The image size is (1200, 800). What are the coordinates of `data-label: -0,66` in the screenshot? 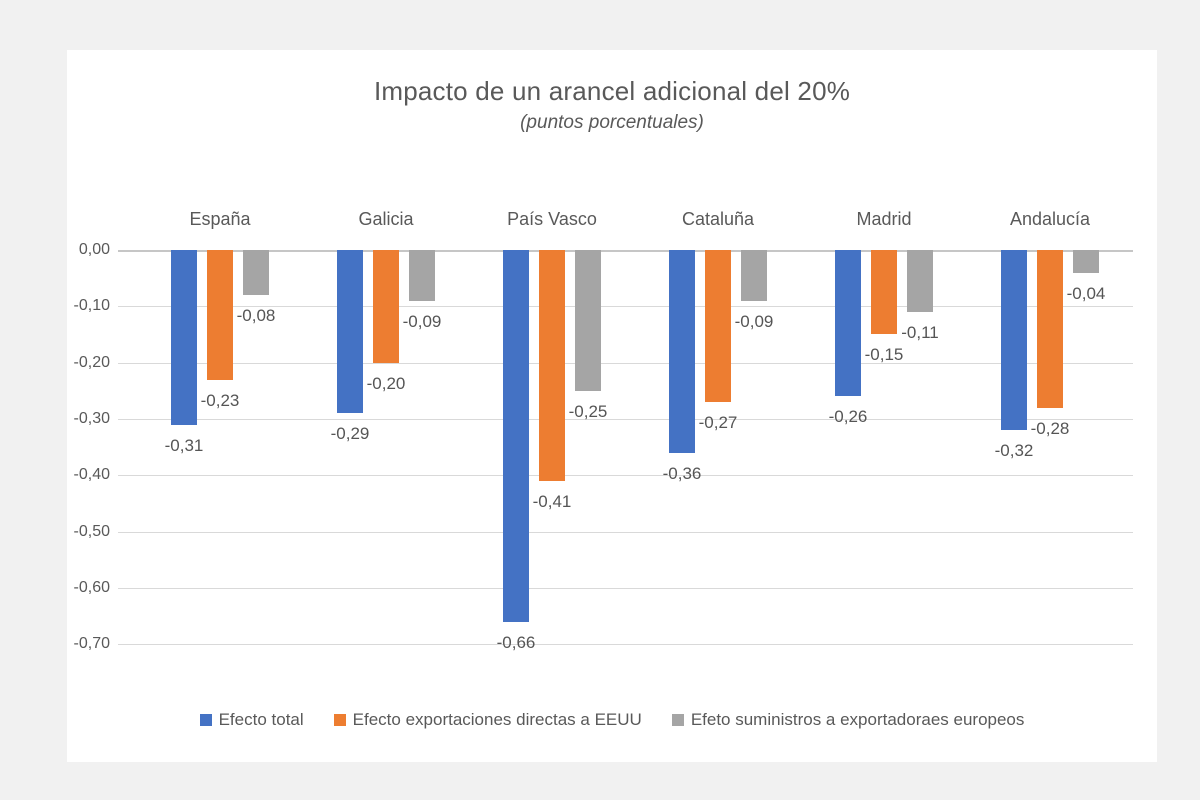 It's located at (516, 642).